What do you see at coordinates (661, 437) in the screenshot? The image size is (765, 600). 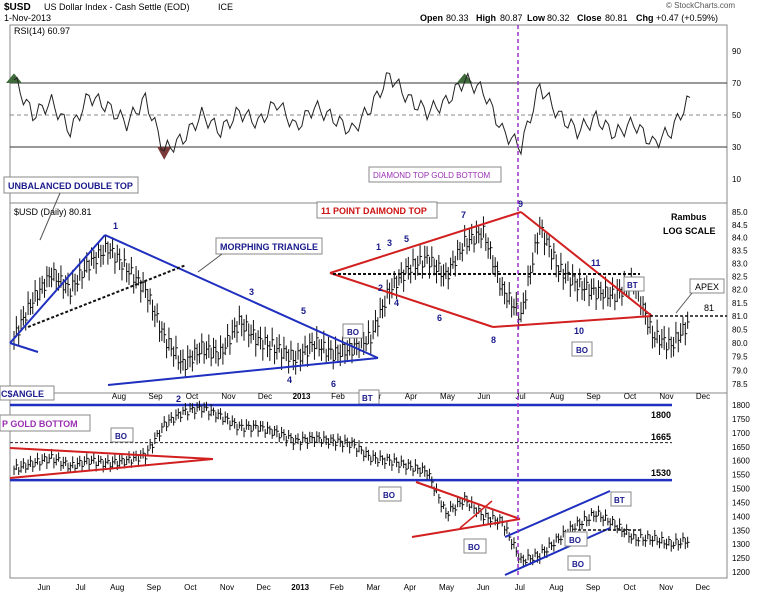 I see `gold-level-1665: 1665` at bounding box center [661, 437].